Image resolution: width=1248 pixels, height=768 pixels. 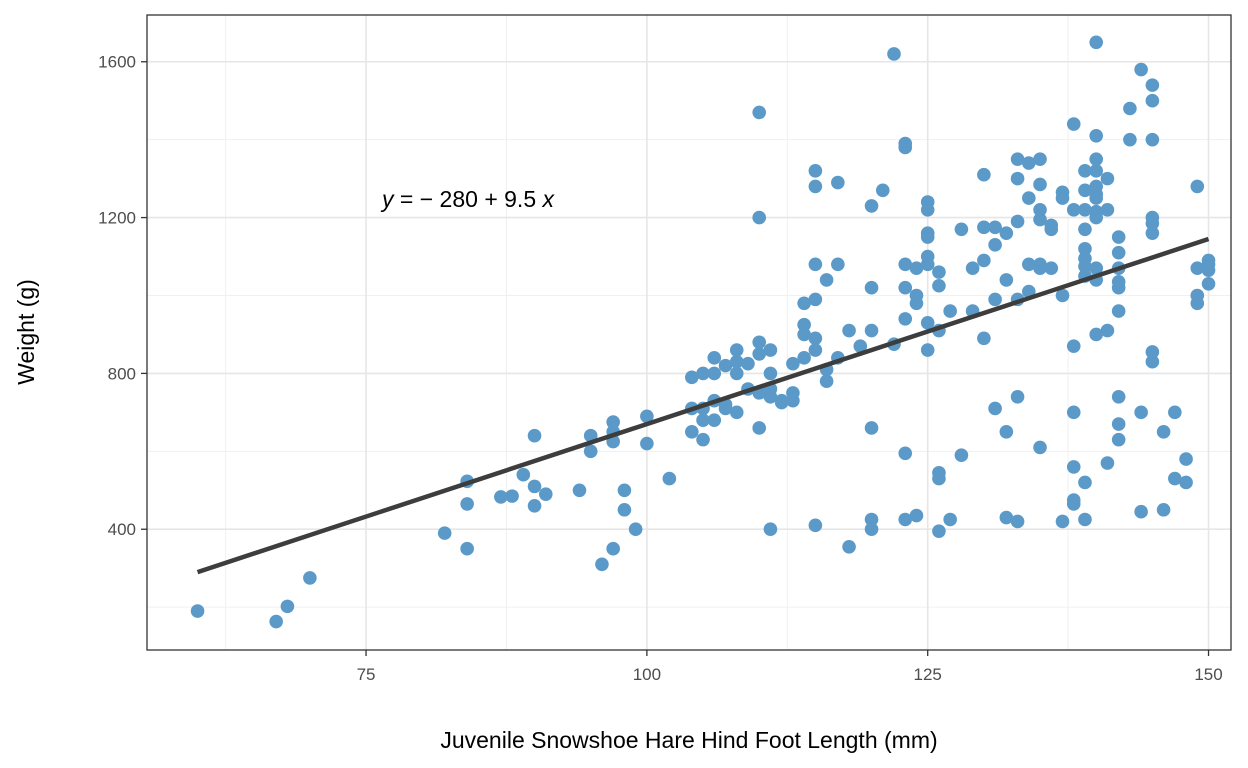 I want to click on y-tick-label: 1200, so click(x=117, y=218).